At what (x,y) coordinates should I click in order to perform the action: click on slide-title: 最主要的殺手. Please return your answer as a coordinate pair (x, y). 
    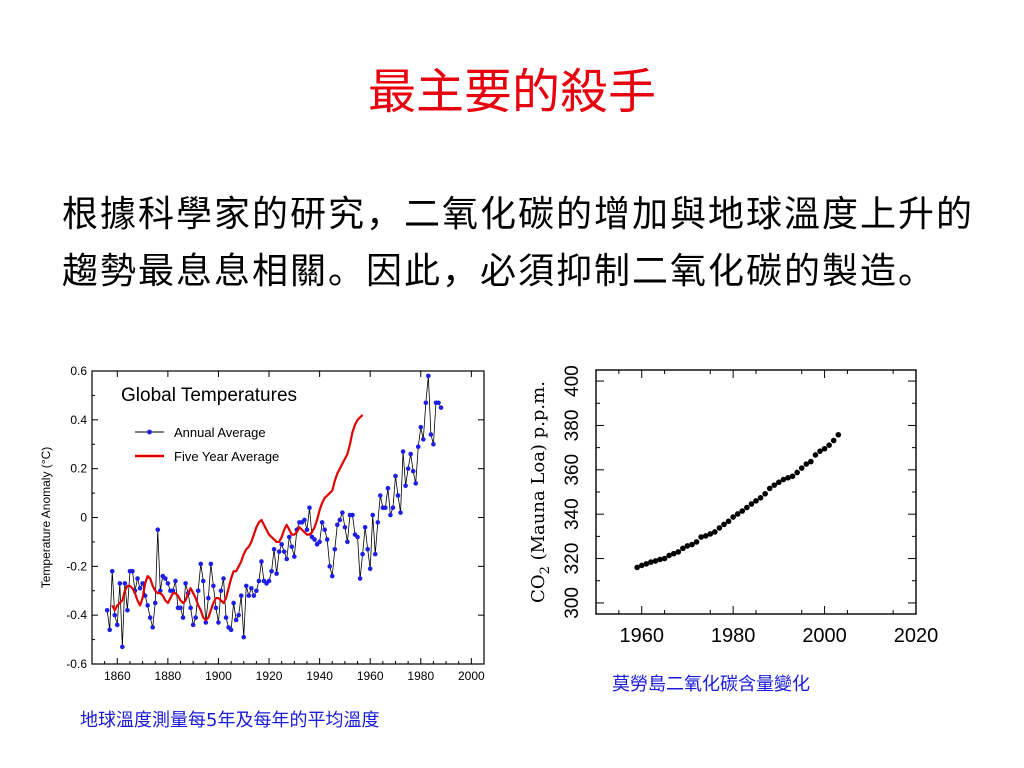
    Looking at the image, I should click on (511, 92).